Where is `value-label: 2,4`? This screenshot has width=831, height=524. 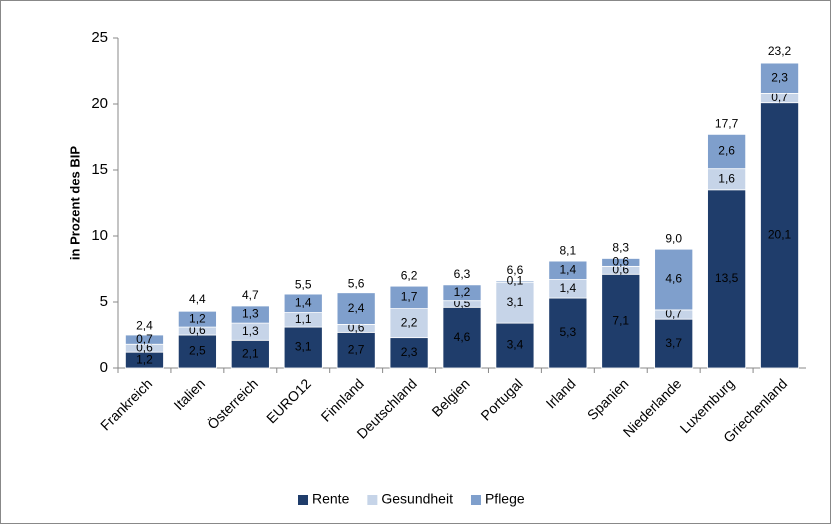
value-label: 2,4 is located at coordinates (356, 308).